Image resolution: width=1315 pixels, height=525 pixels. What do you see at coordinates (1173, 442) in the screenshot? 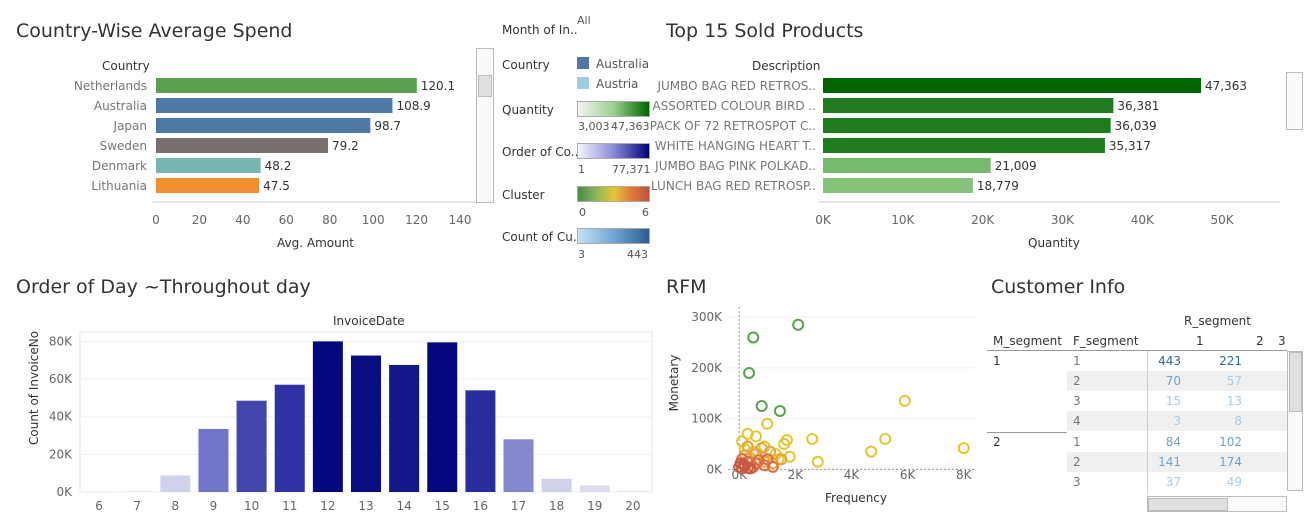
I see `count-cell: 84` at bounding box center [1173, 442].